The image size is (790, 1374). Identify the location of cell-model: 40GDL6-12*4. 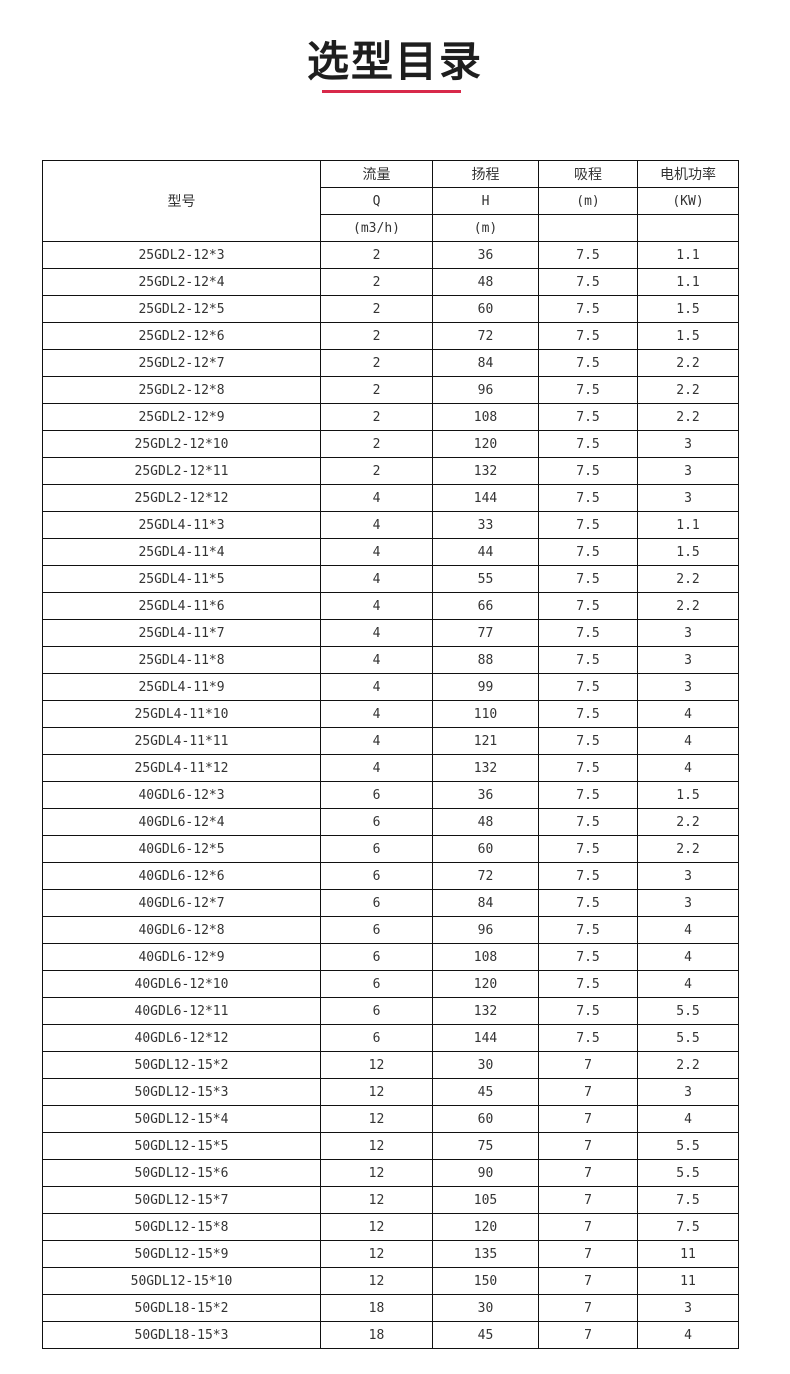
(181, 822).